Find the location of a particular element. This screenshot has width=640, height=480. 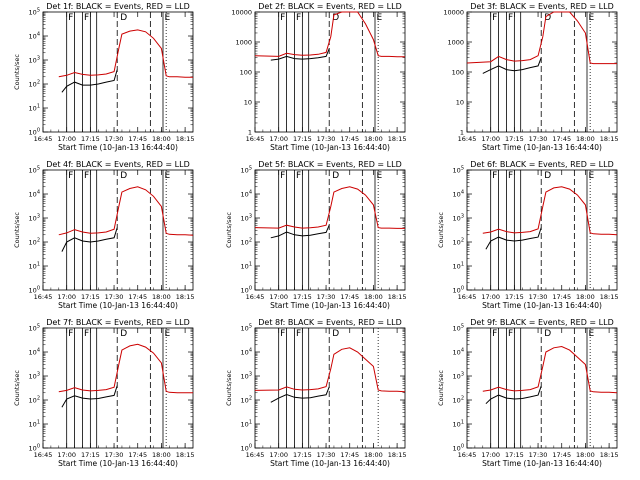

panel-title: Det 8f: BLACK = Events, RED = LLD is located at coordinates (330, 322).